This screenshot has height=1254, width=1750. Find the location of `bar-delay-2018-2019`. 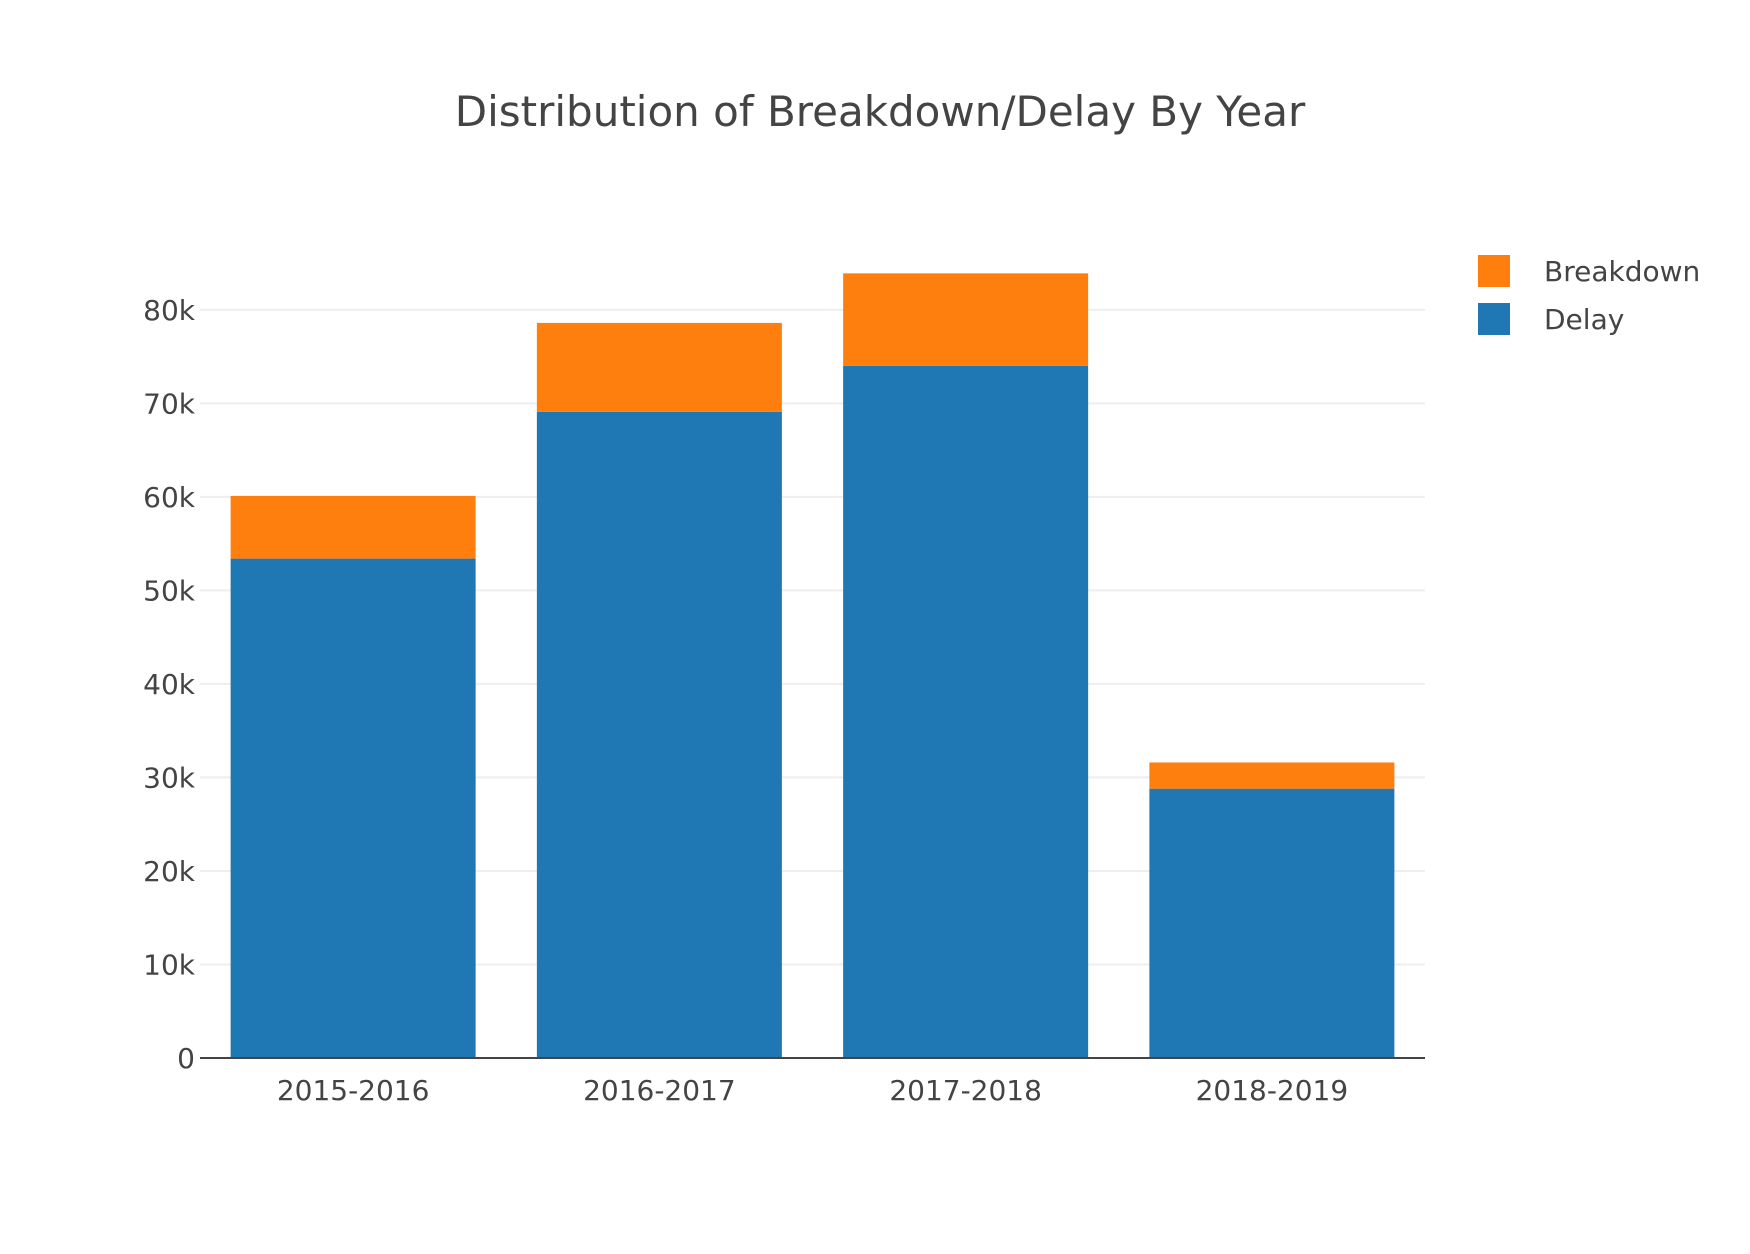

bar-delay-2018-2019 is located at coordinates (1272, 923).